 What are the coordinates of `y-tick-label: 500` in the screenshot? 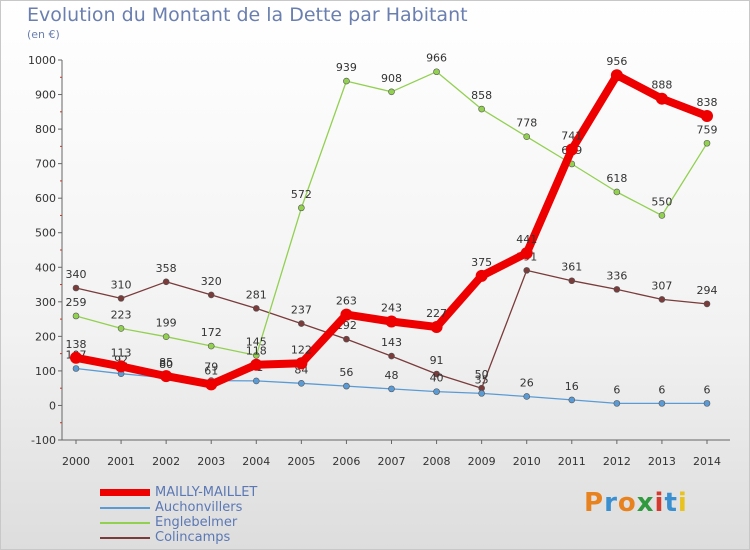 It's located at (45, 233).